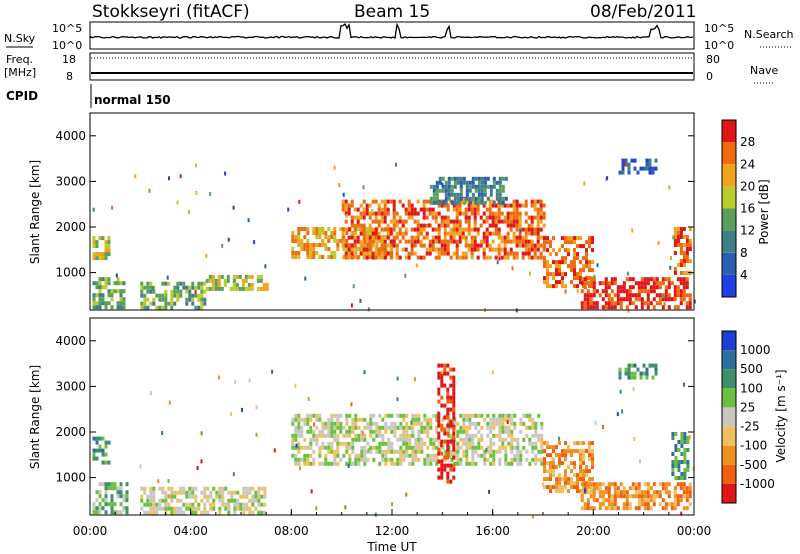 Image resolution: width=800 pixels, height=554 pixels. What do you see at coordinates (719, 45) in the screenshot?
I see `noise-tick-bottom-right: 10^0` at bounding box center [719, 45].